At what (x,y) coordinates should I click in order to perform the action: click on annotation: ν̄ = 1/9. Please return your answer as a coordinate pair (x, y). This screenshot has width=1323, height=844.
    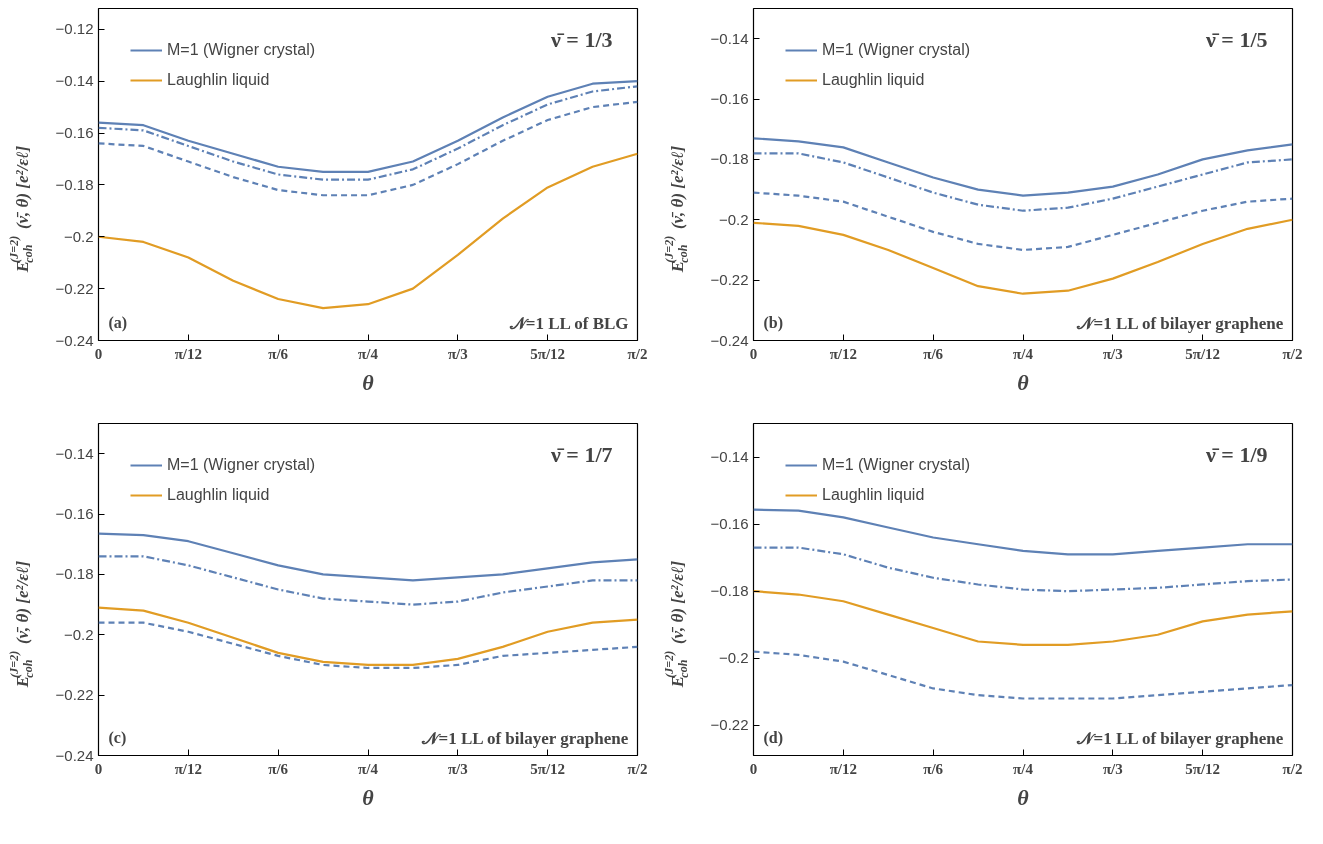
    Looking at the image, I should click on (1236, 454).